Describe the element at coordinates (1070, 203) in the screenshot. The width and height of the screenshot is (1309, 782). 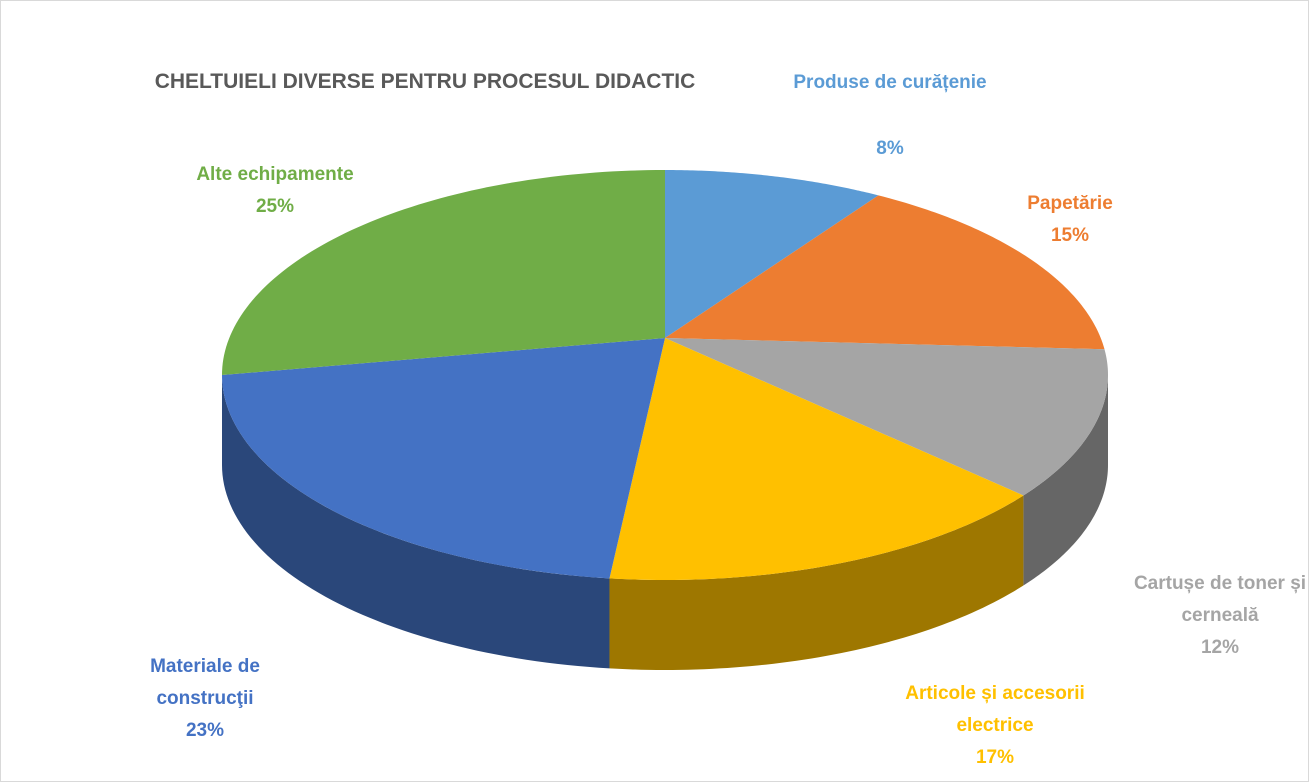
I see `category-label: Papetărie` at that location.